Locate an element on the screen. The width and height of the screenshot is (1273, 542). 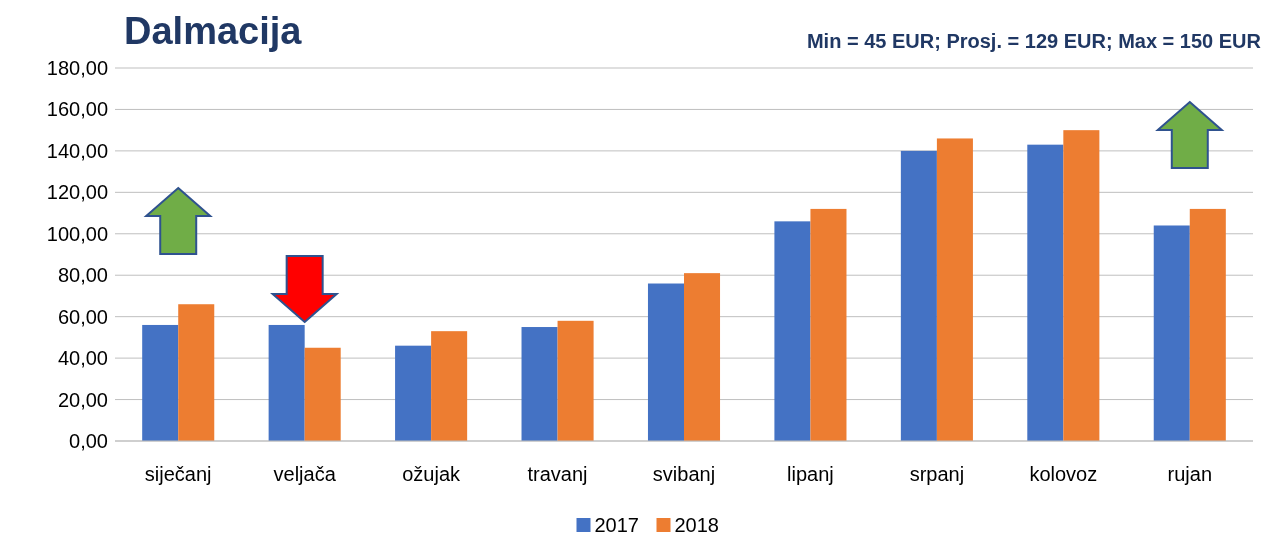
y-tick-label: 120,00 is located at coordinates (77, 192).